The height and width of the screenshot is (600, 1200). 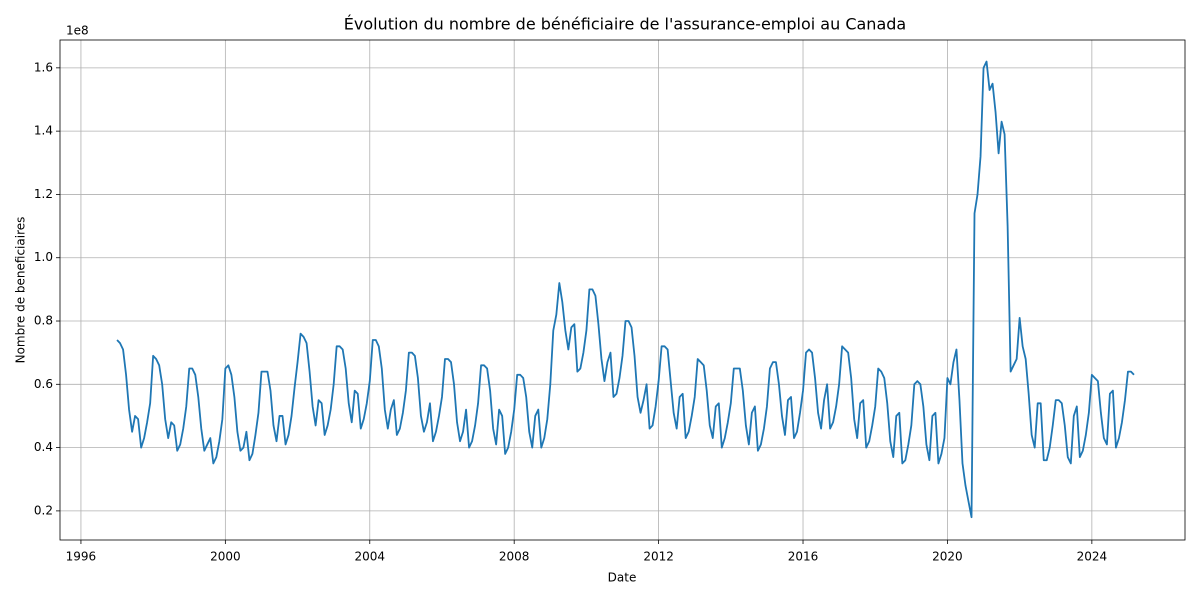 I want to click on x-tick-label: 2016, so click(x=803, y=557).